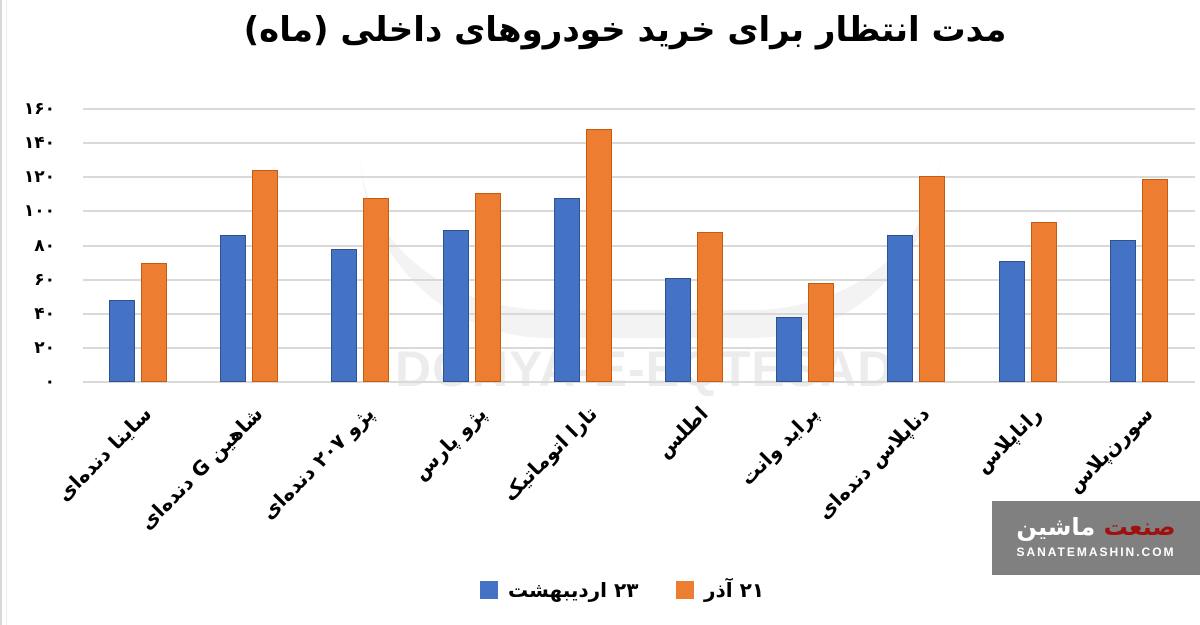  What do you see at coordinates (685, 590) in the screenshot?
I see `legend-swatch-orange` at bounding box center [685, 590].